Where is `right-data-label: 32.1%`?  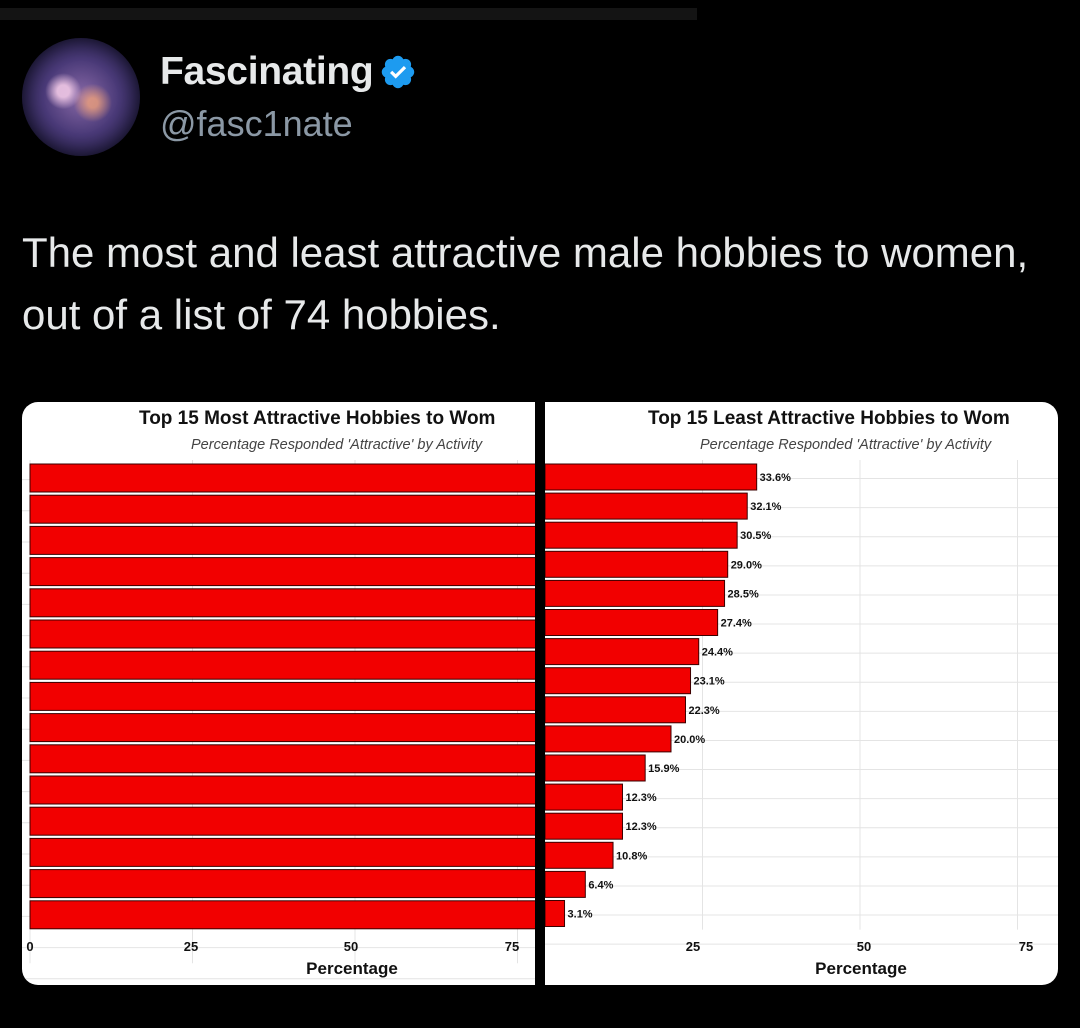 right-data-label: 32.1% is located at coordinates (765, 507).